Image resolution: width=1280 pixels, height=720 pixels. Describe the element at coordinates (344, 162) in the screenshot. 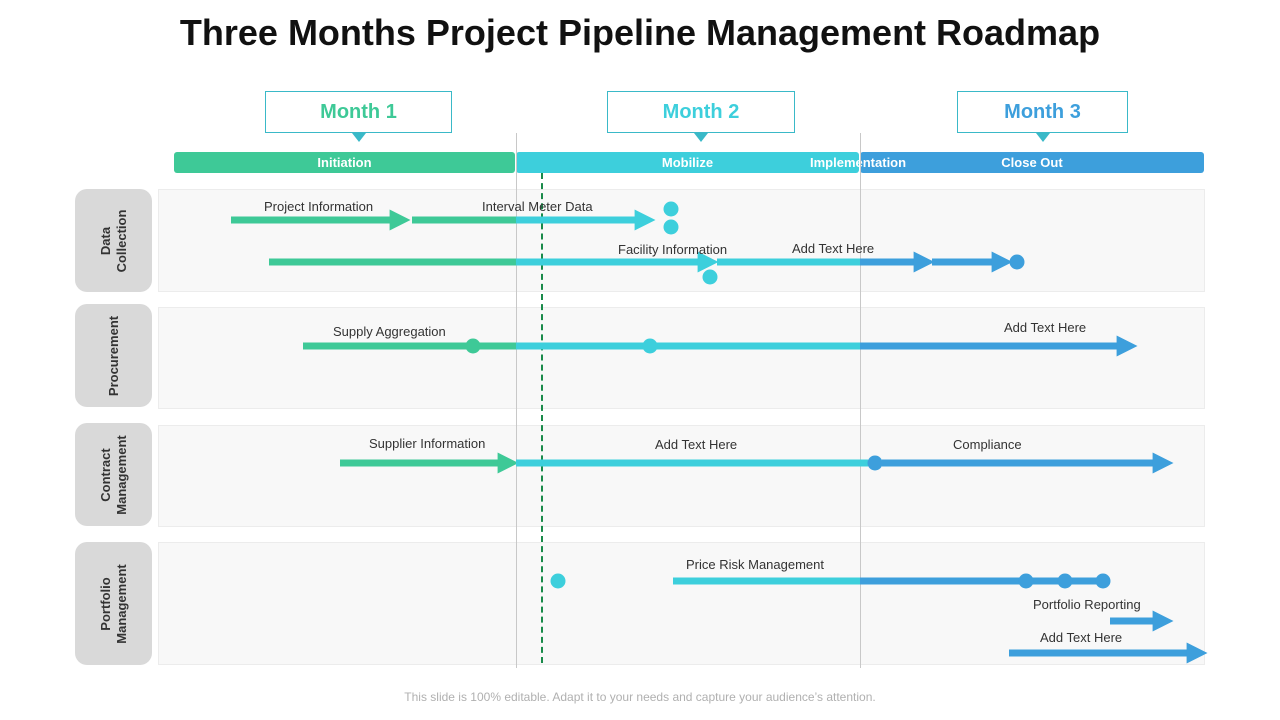

I see `phase-initiation: Initiation` at that location.